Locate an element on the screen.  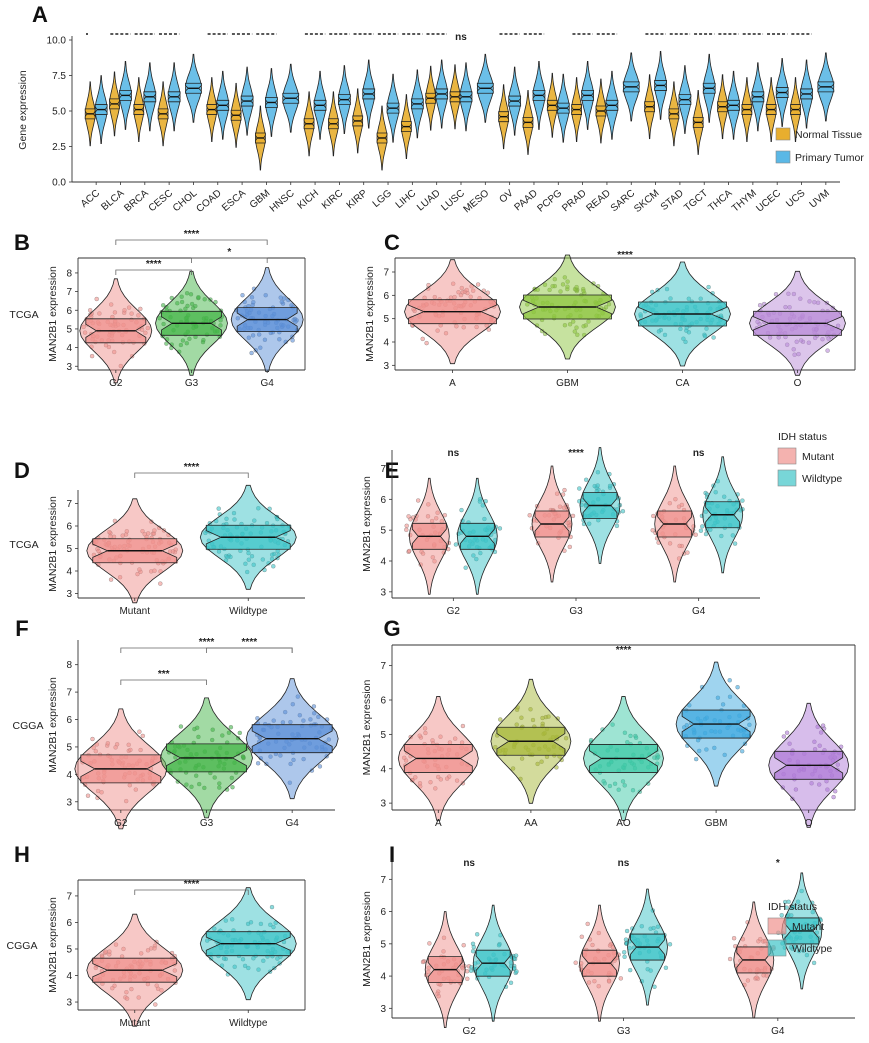
panel-I-ytick-label: 7 is located at coordinates (383, 880).